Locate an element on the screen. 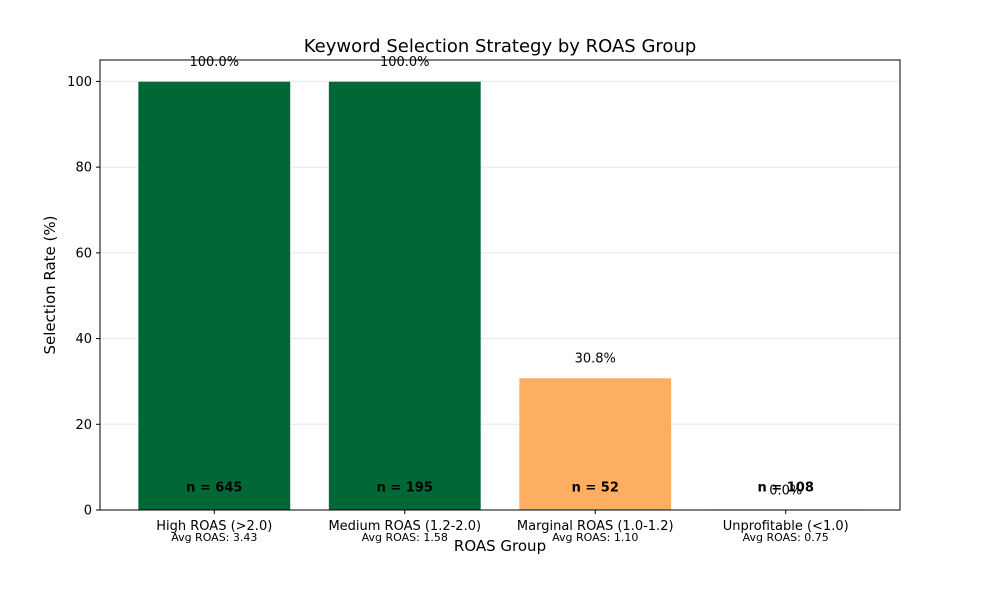 The width and height of the screenshot is (1000, 600). count-label: n = 195 is located at coordinates (405, 488).